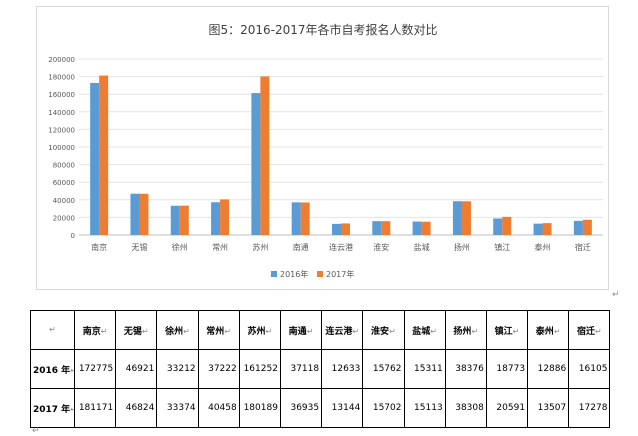  I want to click on table-header-cell: 南通↵, so click(301, 330).